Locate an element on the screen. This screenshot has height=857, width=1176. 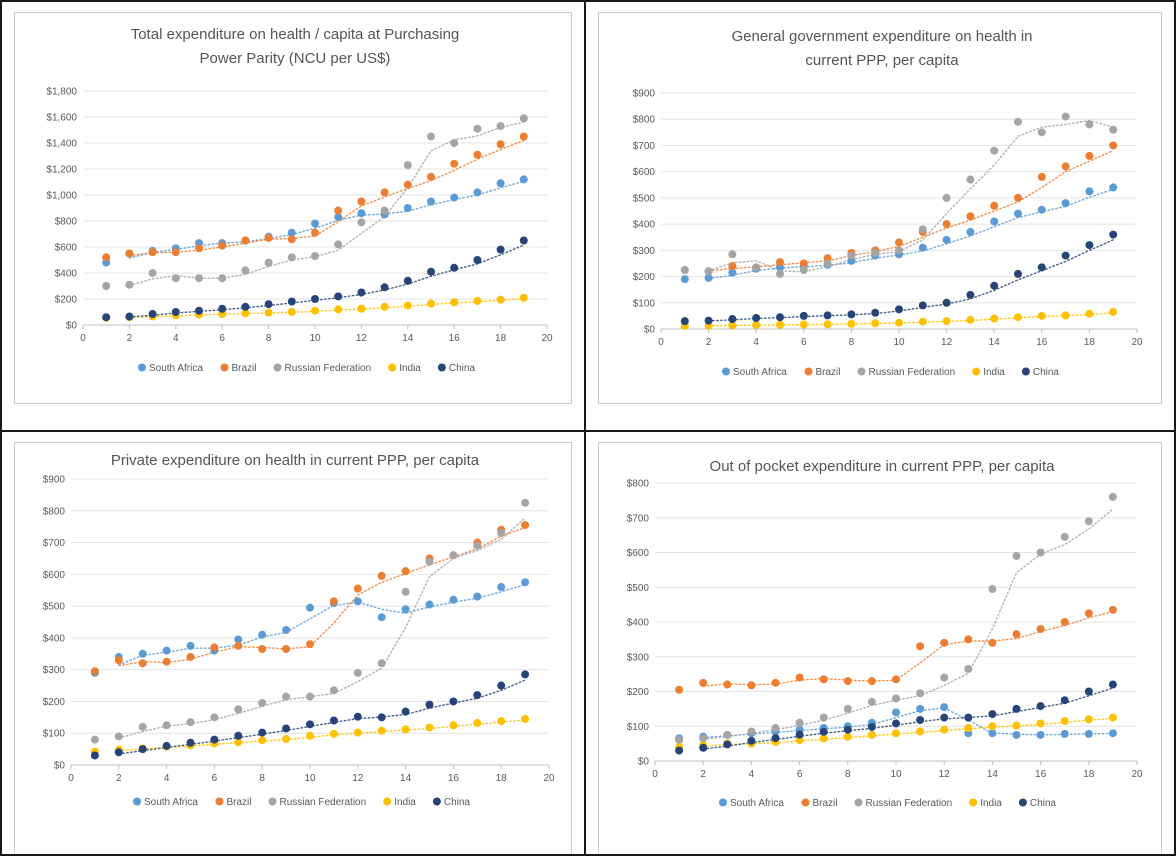
x-tick-label: 16 is located at coordinates (455, 338).